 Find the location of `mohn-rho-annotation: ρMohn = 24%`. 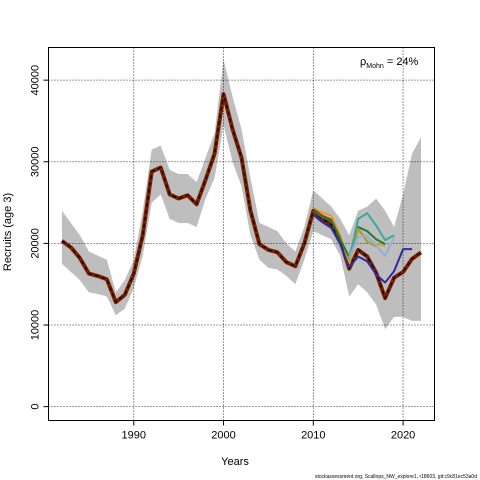

mohn-rho-annotation: ρMohn = 24% is located at coordinates (389, 63).